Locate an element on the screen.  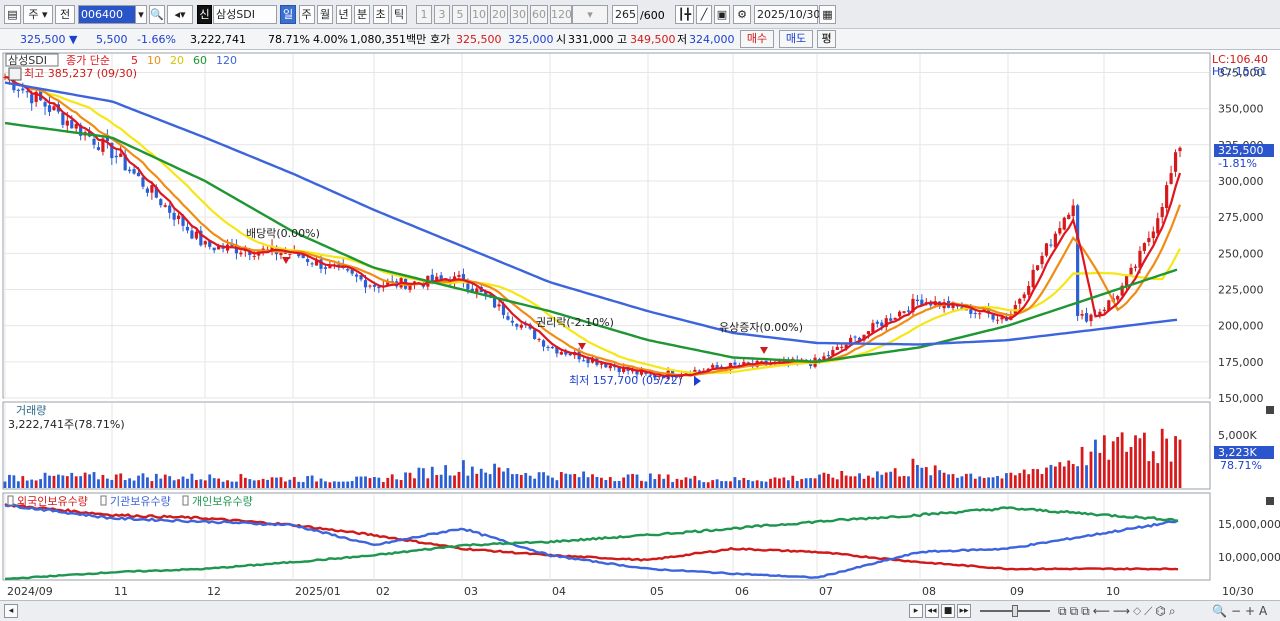
sell-button: 매도 is located at coordinates (796, 39).